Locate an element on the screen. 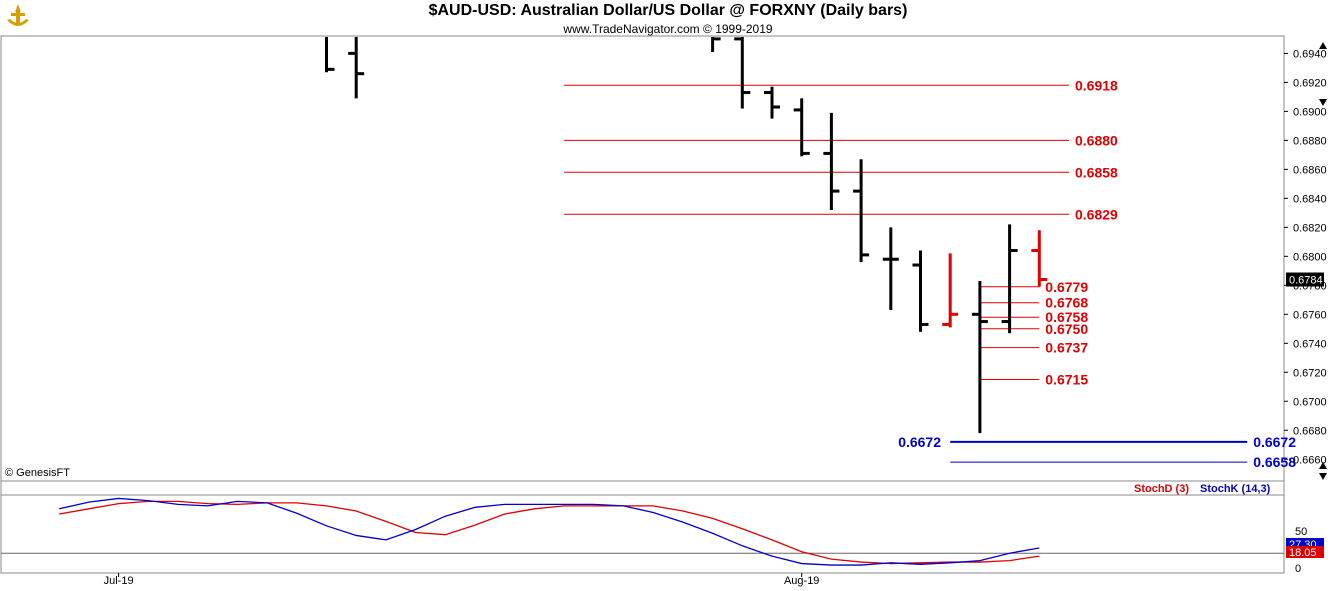 The image size is (1336, 591). stochd-value-label: 18.05 is located at coordinates (1303, 553).